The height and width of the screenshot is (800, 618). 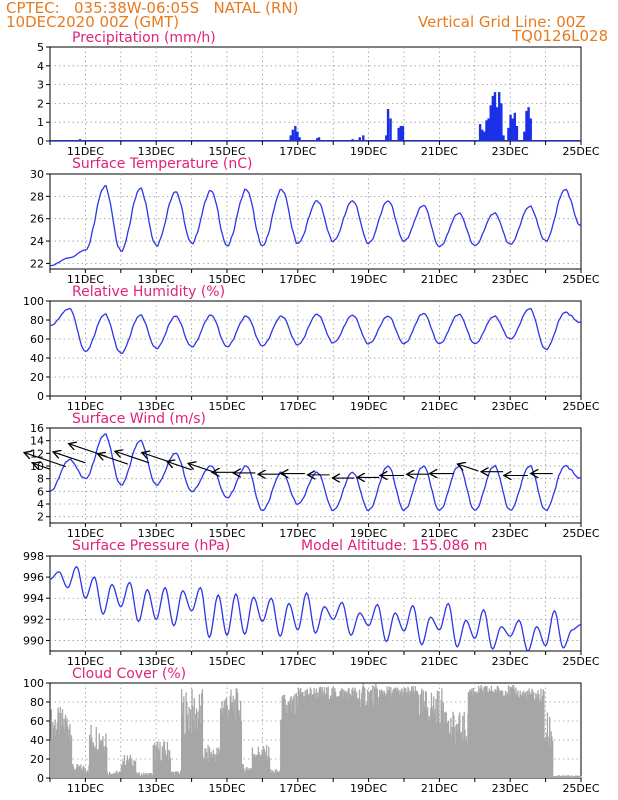 I want to click on x-tick-label: 17DEC, so click(x=297, y=788).